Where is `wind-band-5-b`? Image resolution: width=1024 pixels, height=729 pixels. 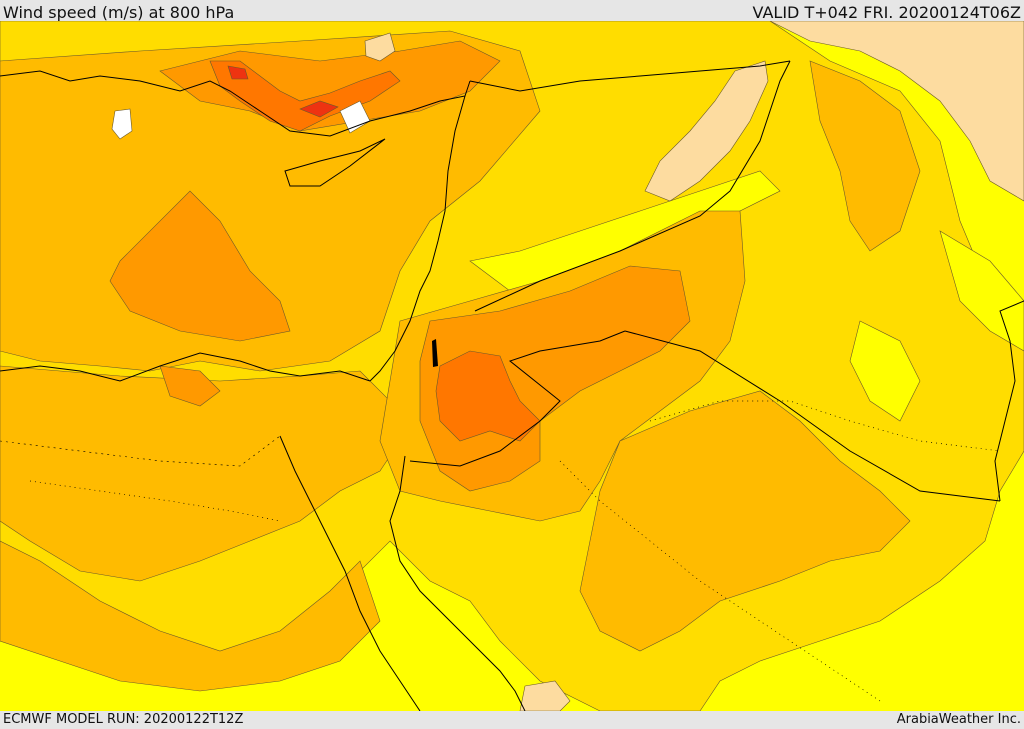
wind-band-5-b is located at coordinates (319, 109).